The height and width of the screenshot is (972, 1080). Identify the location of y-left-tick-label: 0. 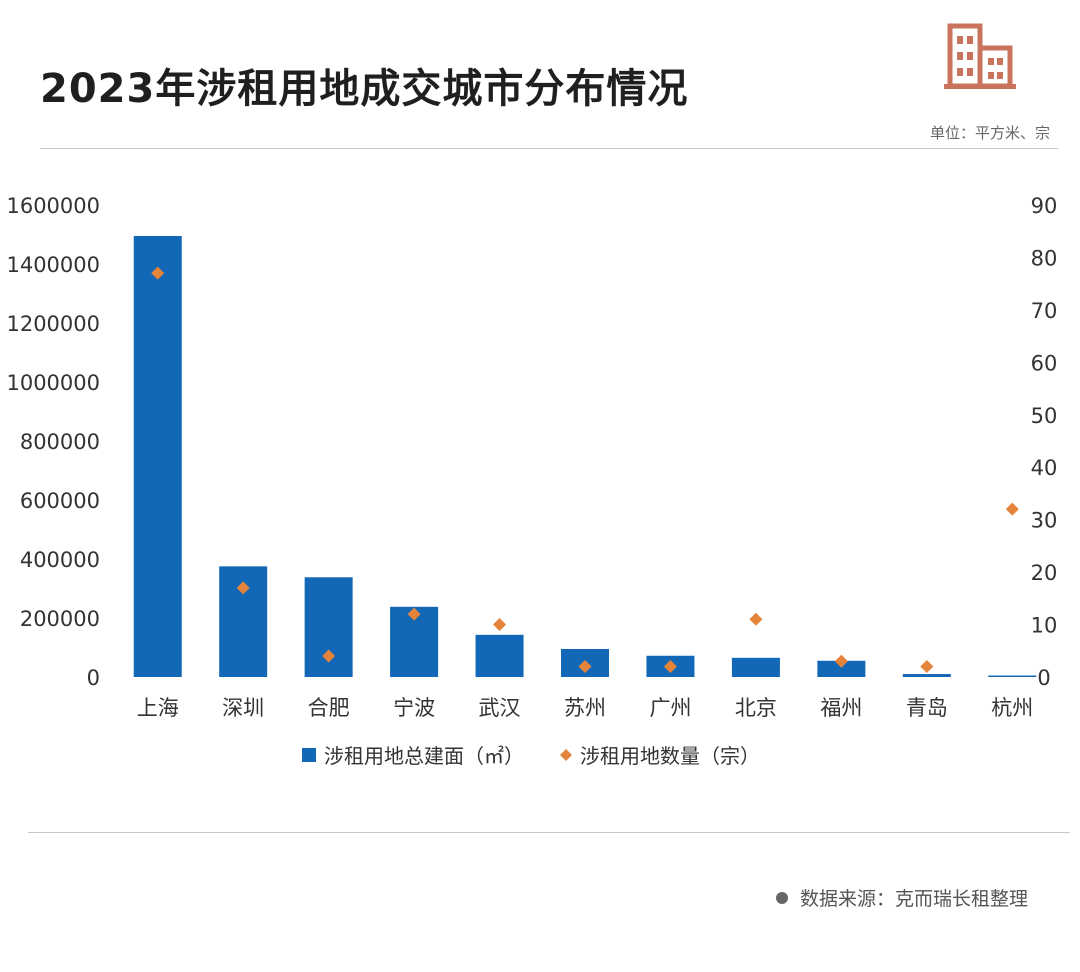
(93, 678).